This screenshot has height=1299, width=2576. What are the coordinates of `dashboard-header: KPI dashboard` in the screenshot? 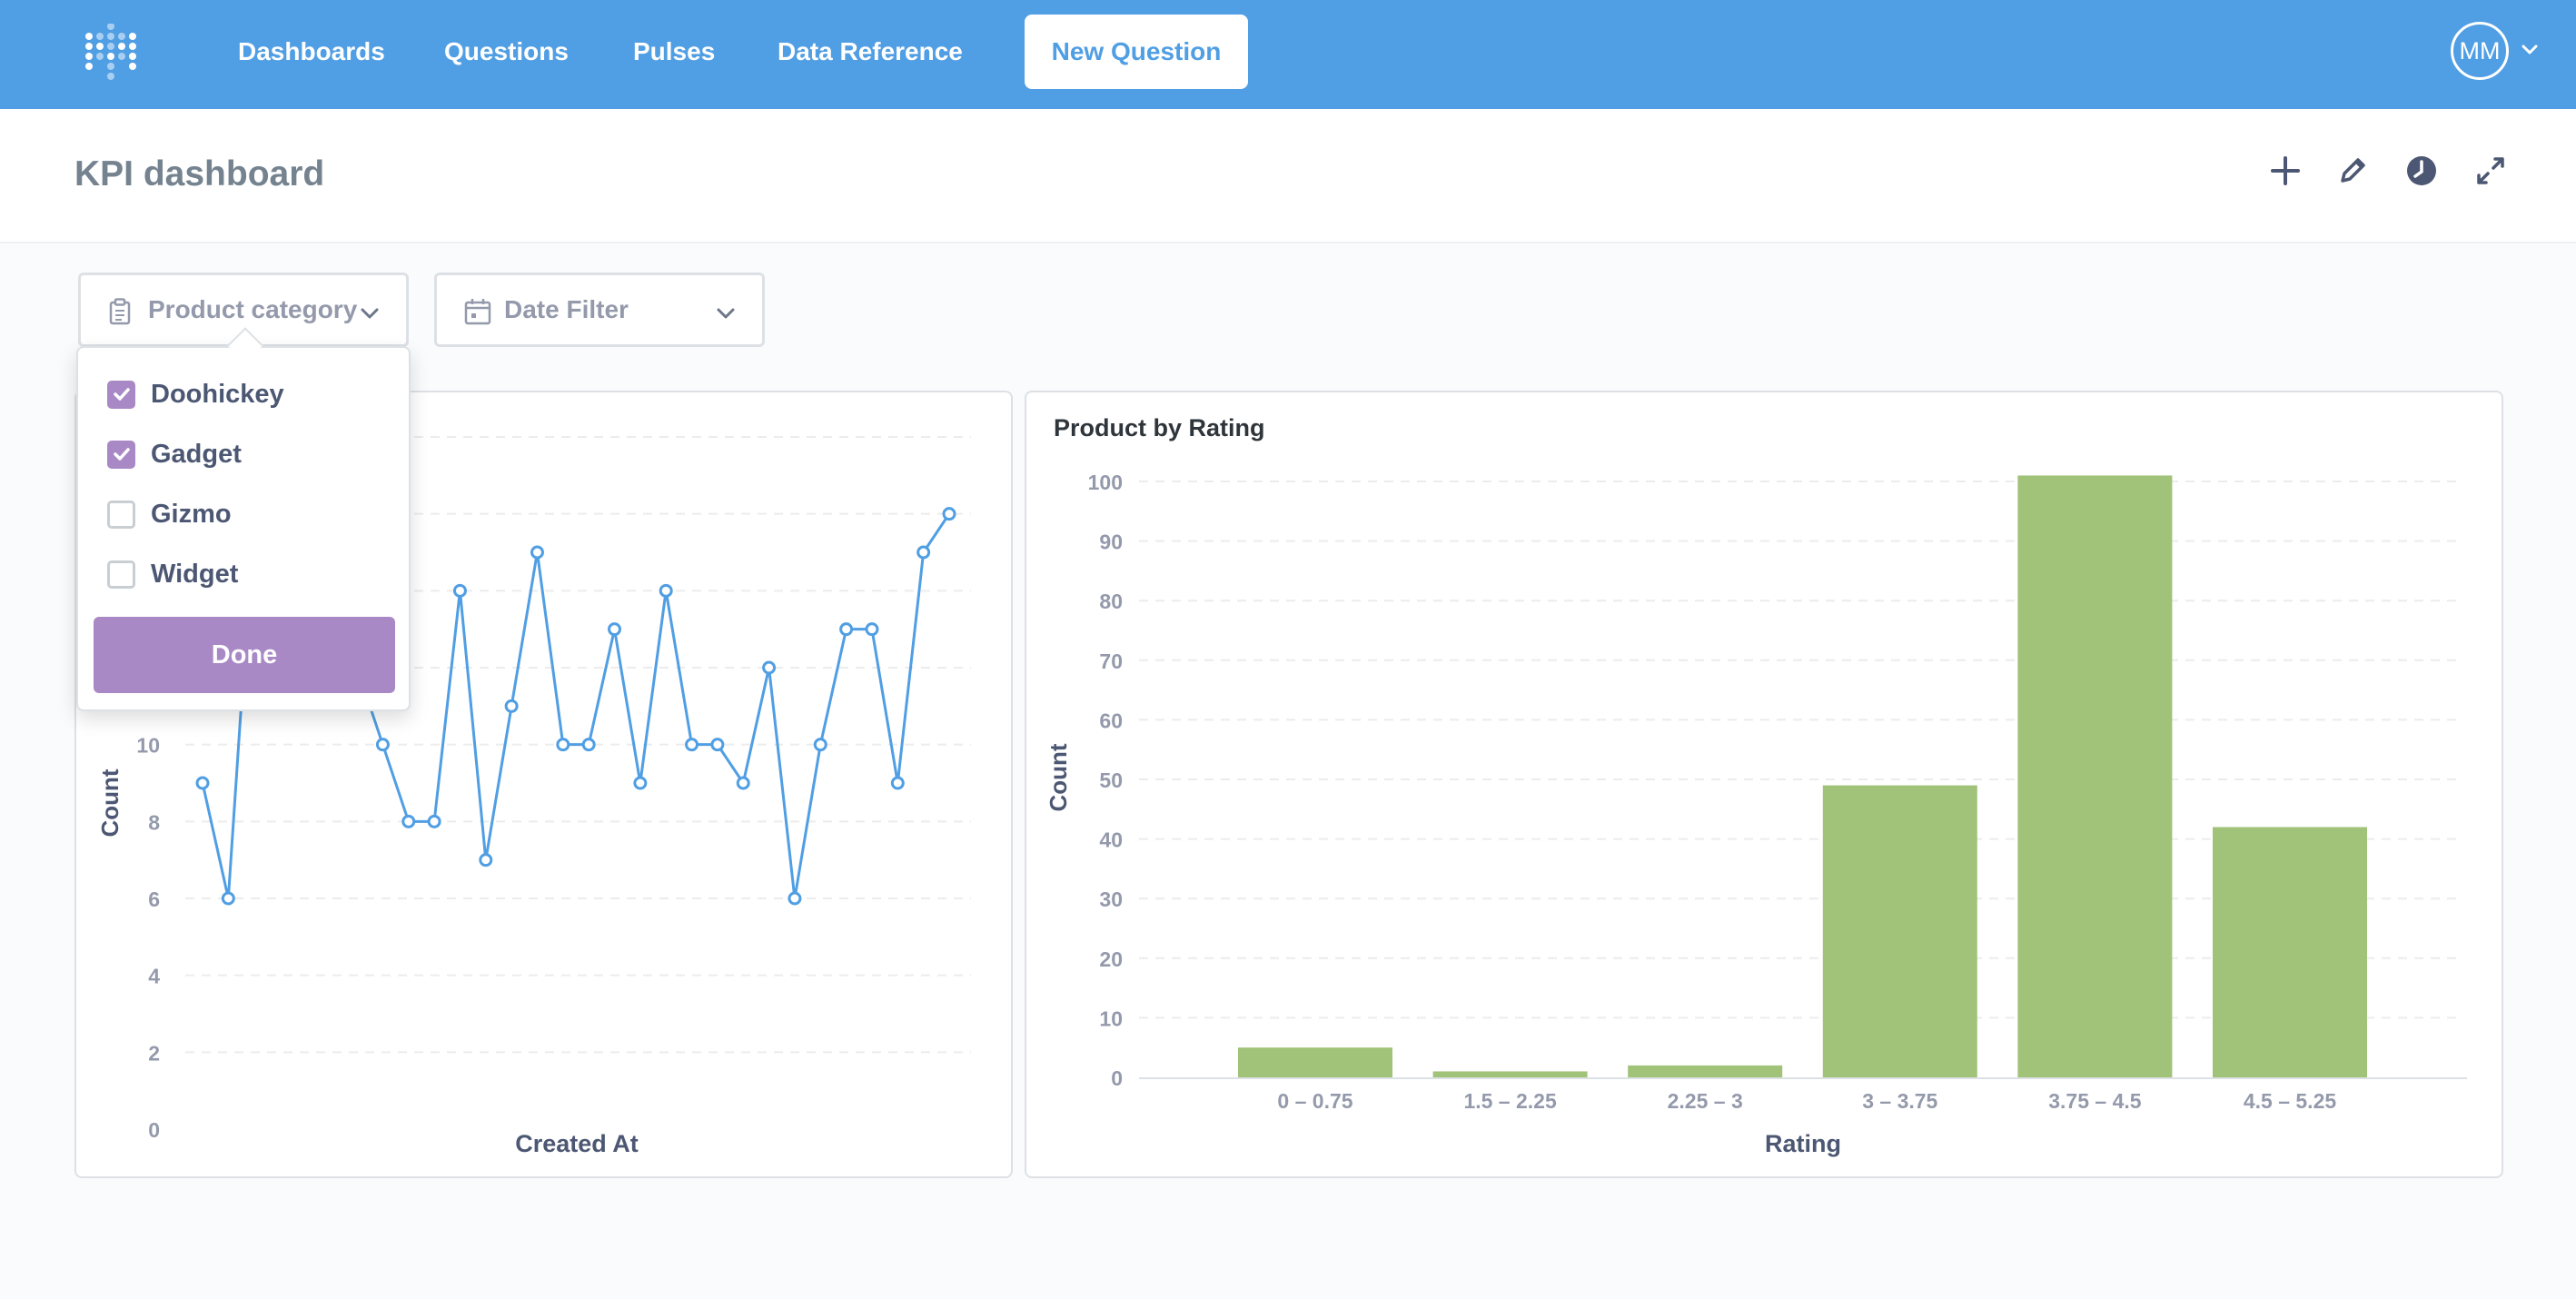 It's located at (1288, 176).